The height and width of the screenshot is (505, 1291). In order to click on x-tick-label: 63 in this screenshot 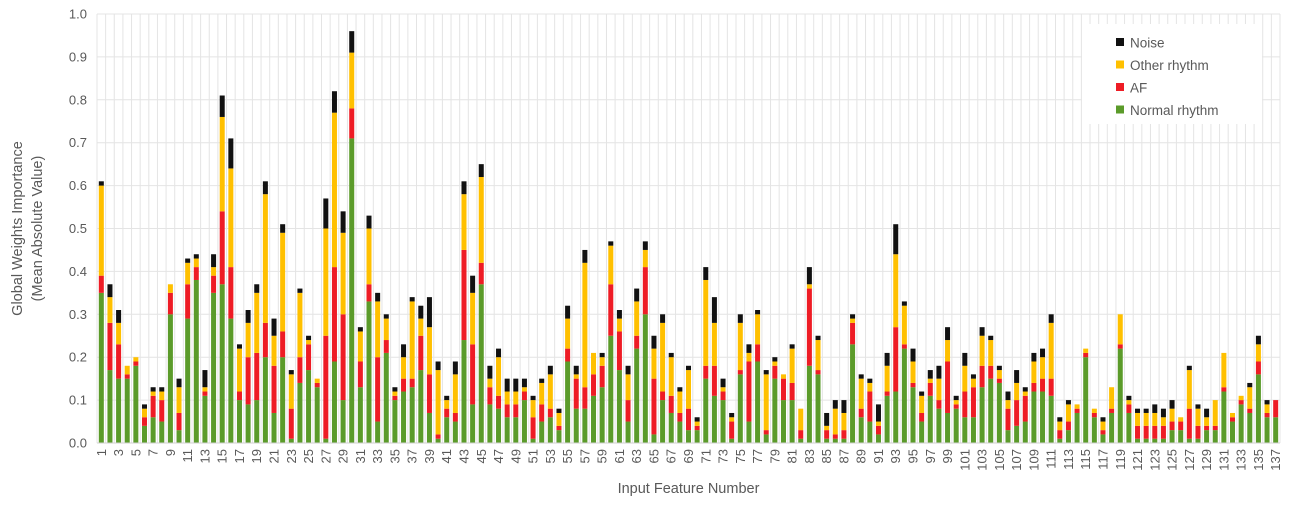, I will do `click(636, 456)`.